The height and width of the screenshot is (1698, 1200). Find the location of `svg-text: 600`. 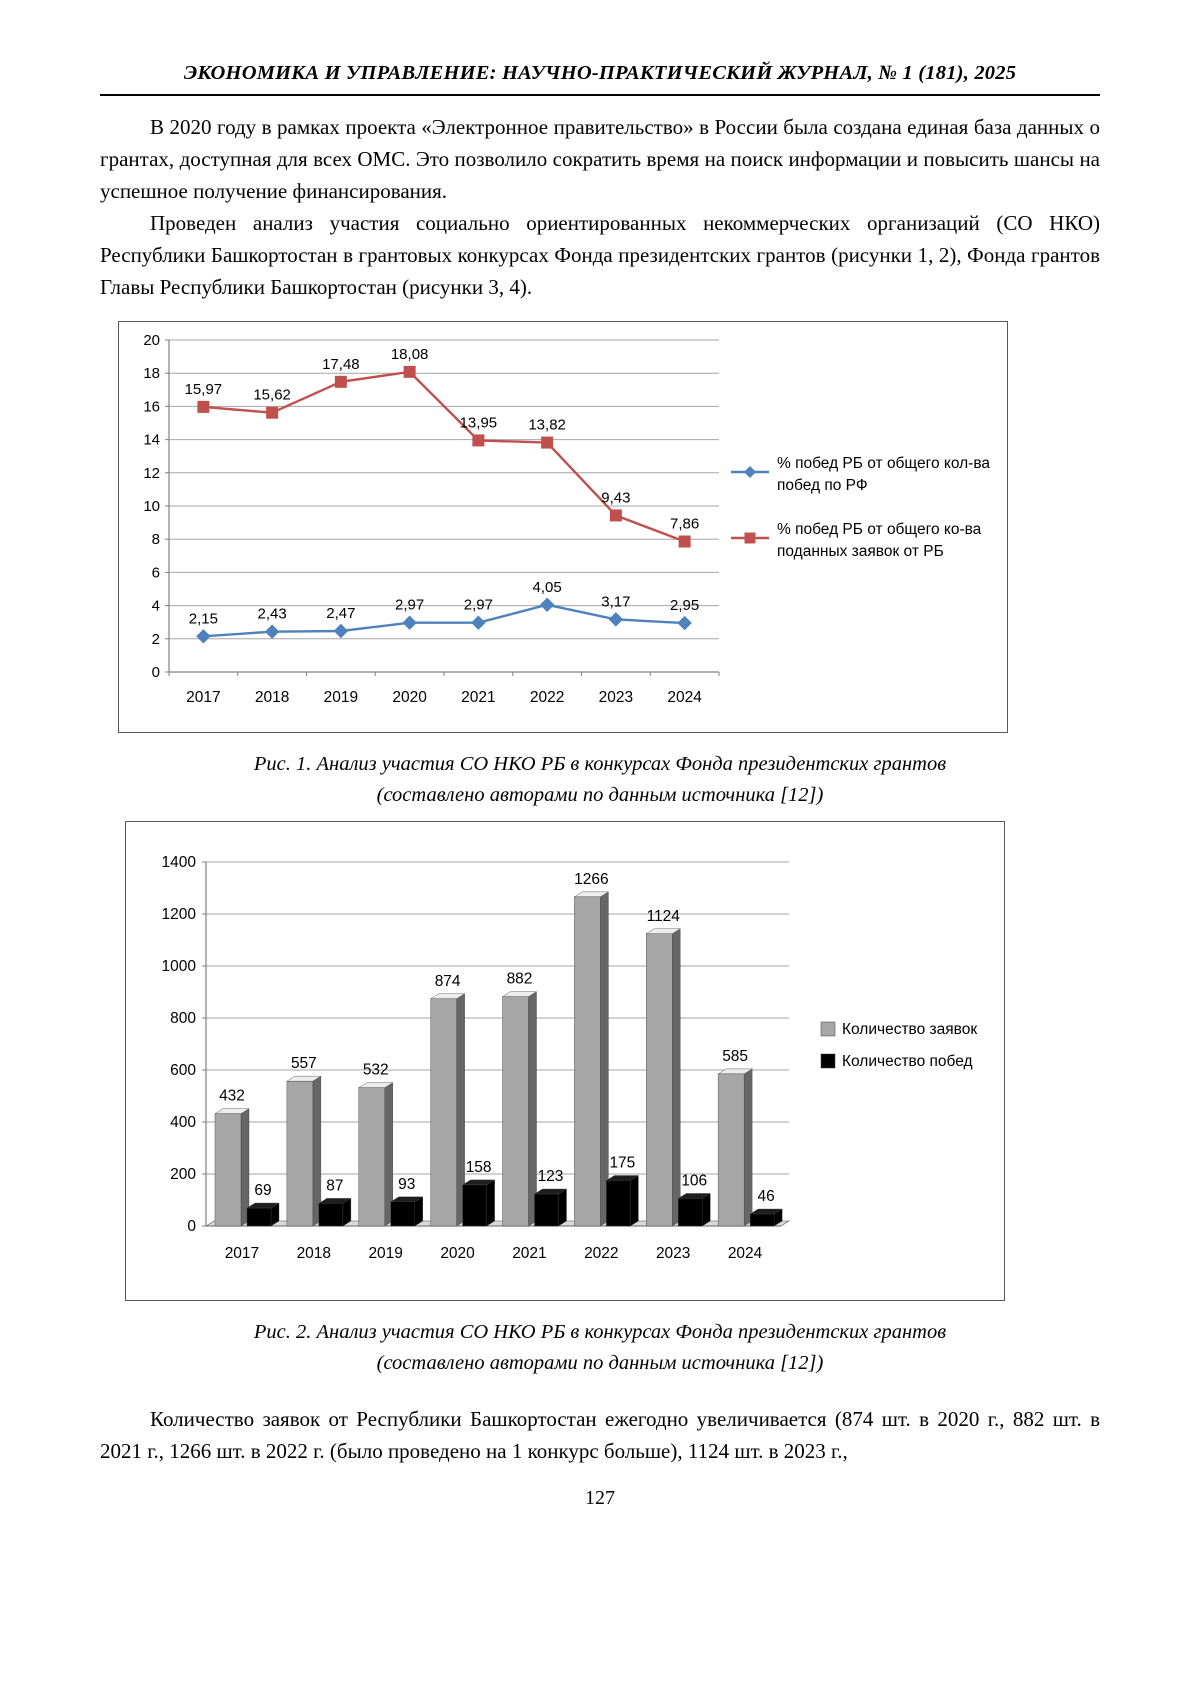

svg-text: 600 is located at coordinates (183, 1070).